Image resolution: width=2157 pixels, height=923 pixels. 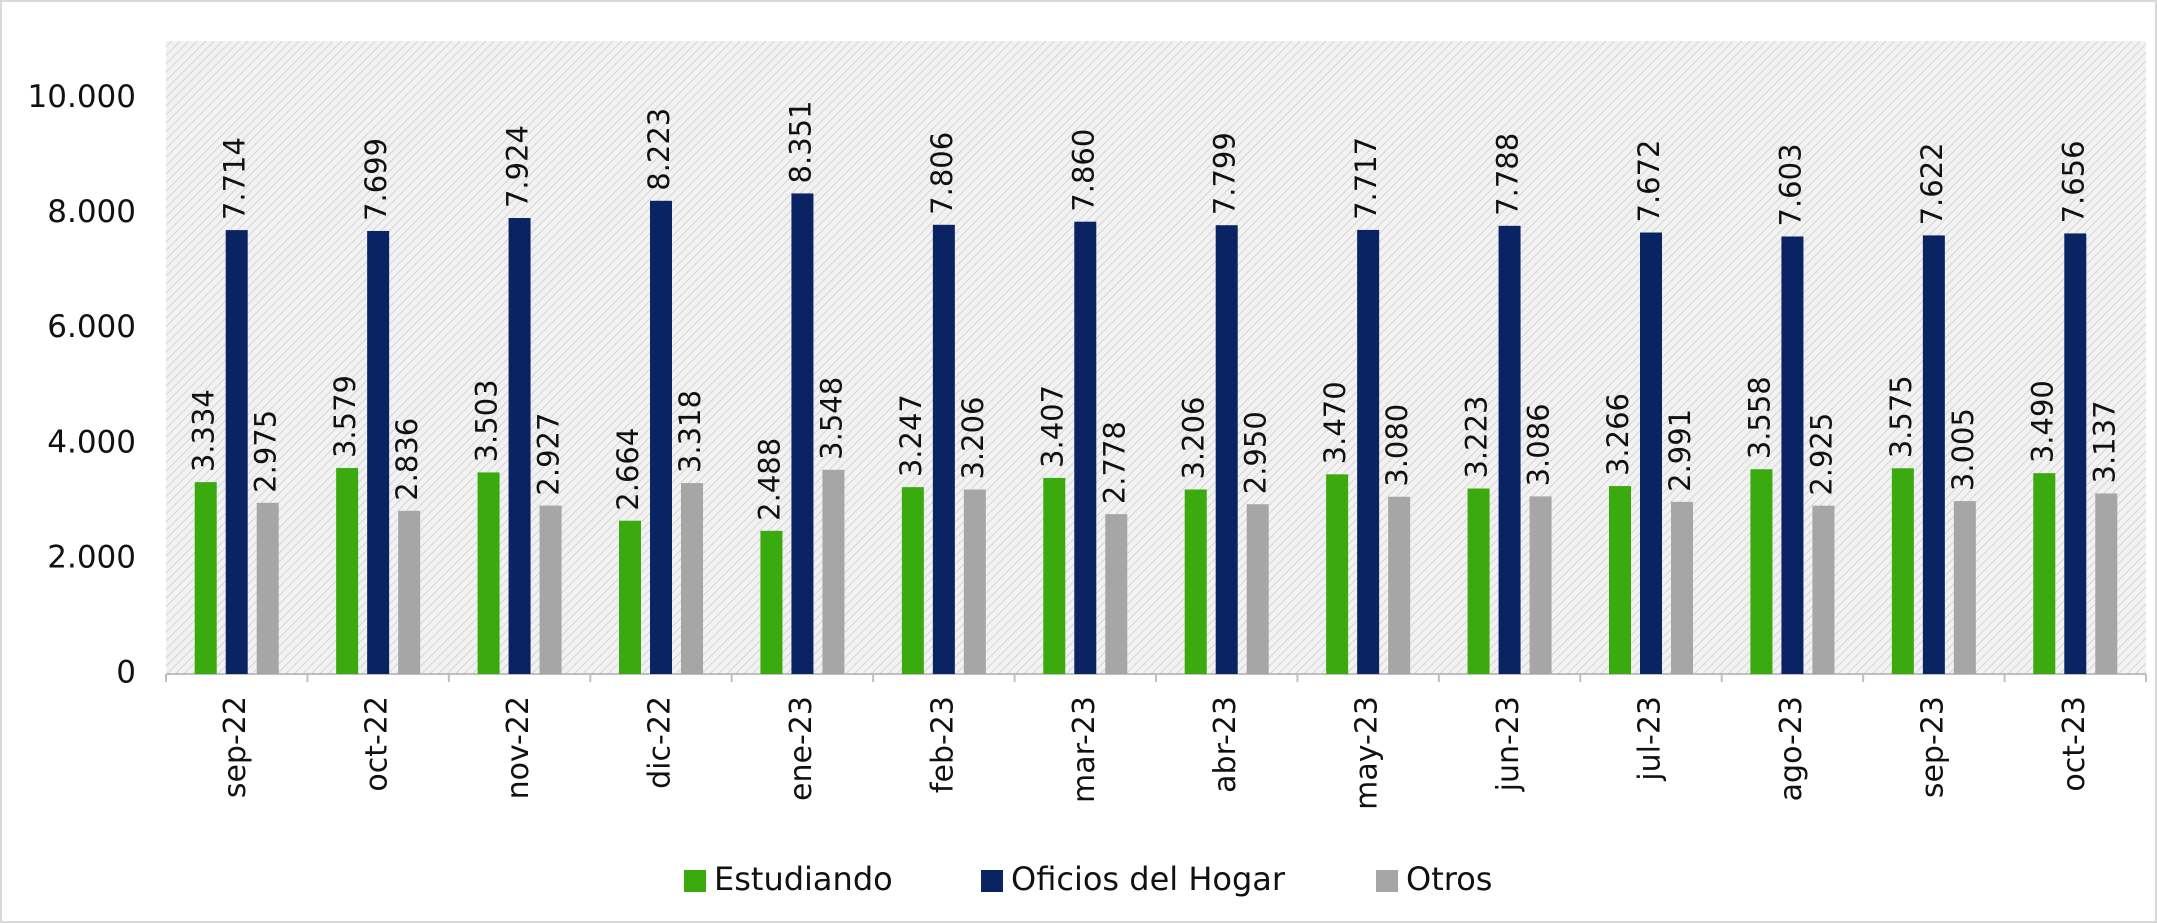 What do you see at coordinates (1932, 747) in the screenshot?
I see `x-tick-label: sep-23` at bounding box center [1932, 747].